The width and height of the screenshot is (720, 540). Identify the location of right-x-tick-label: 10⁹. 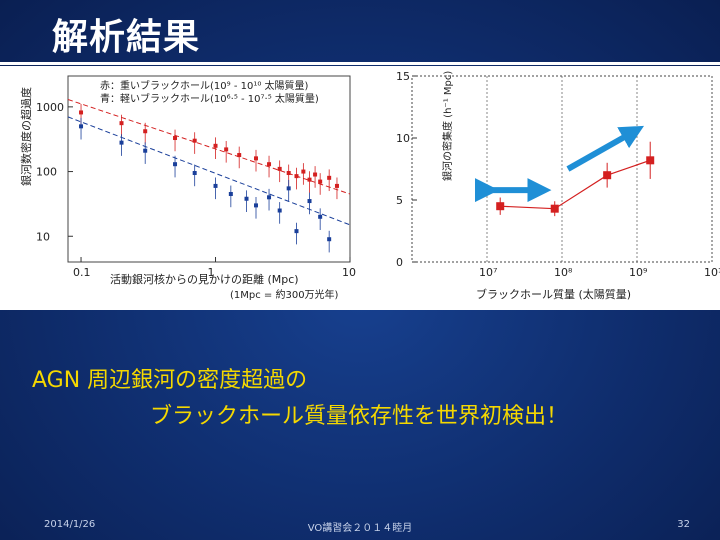
(638, 272).